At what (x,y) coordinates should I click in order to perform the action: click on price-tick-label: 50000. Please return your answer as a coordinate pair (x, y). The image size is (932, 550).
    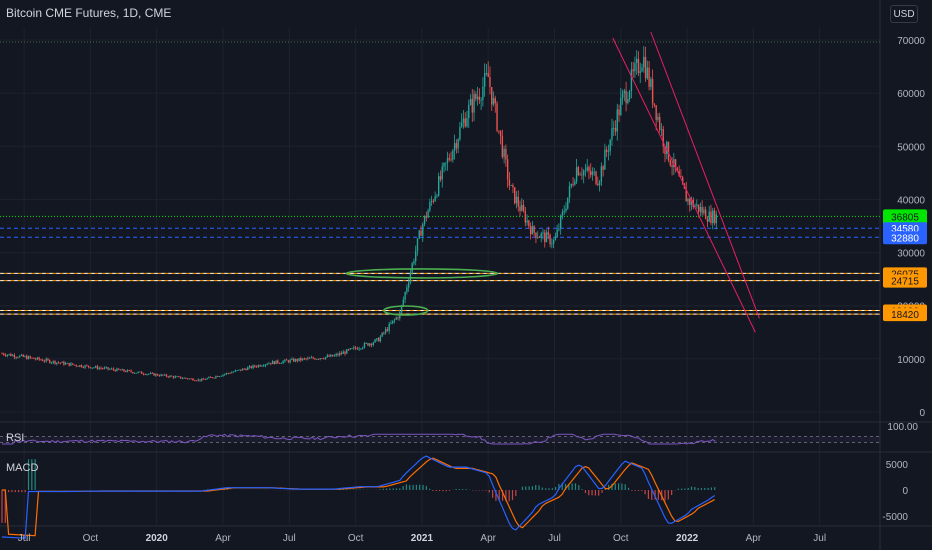
    Looking at the image, I should click on (911, 147).